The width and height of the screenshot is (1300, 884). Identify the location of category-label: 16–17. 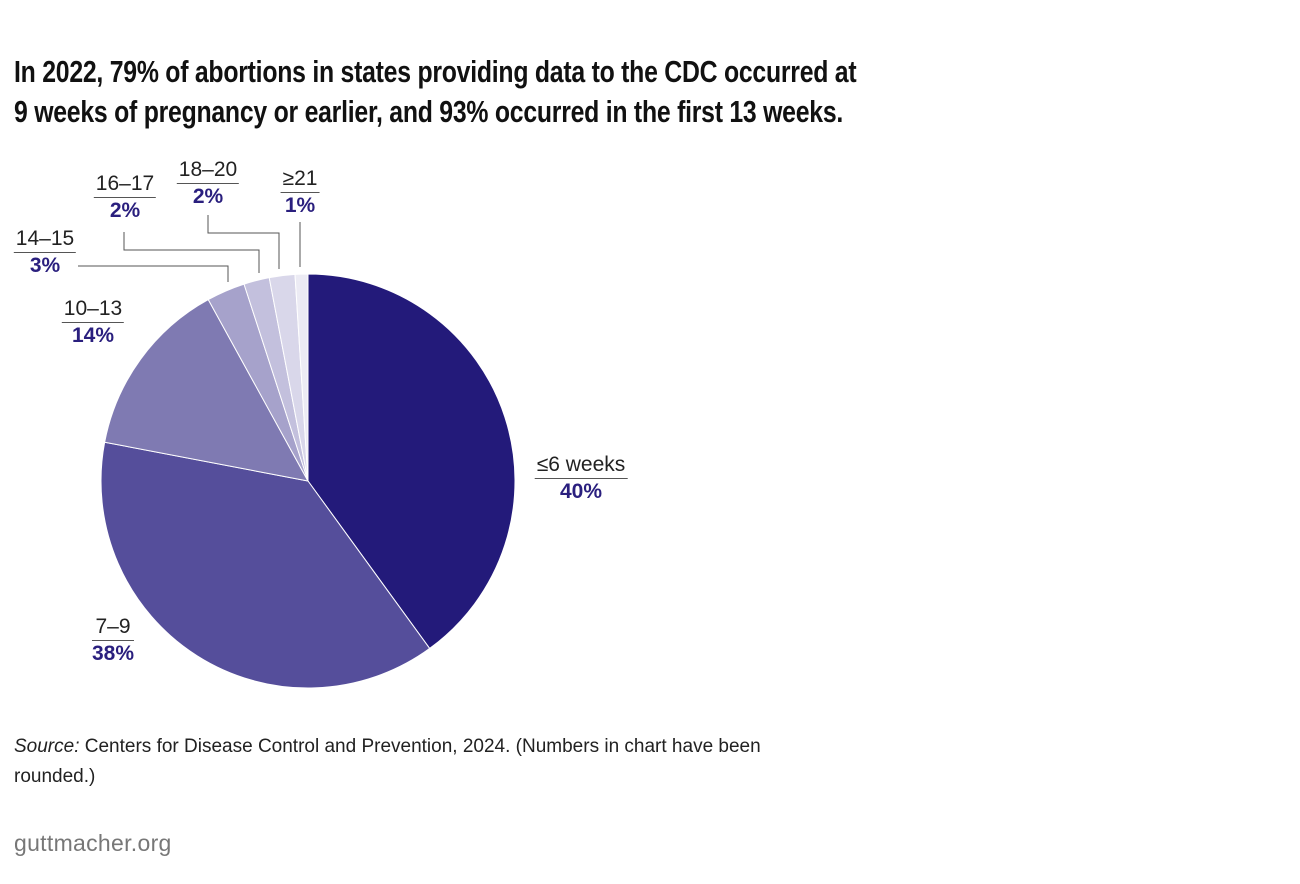
(125, 185).